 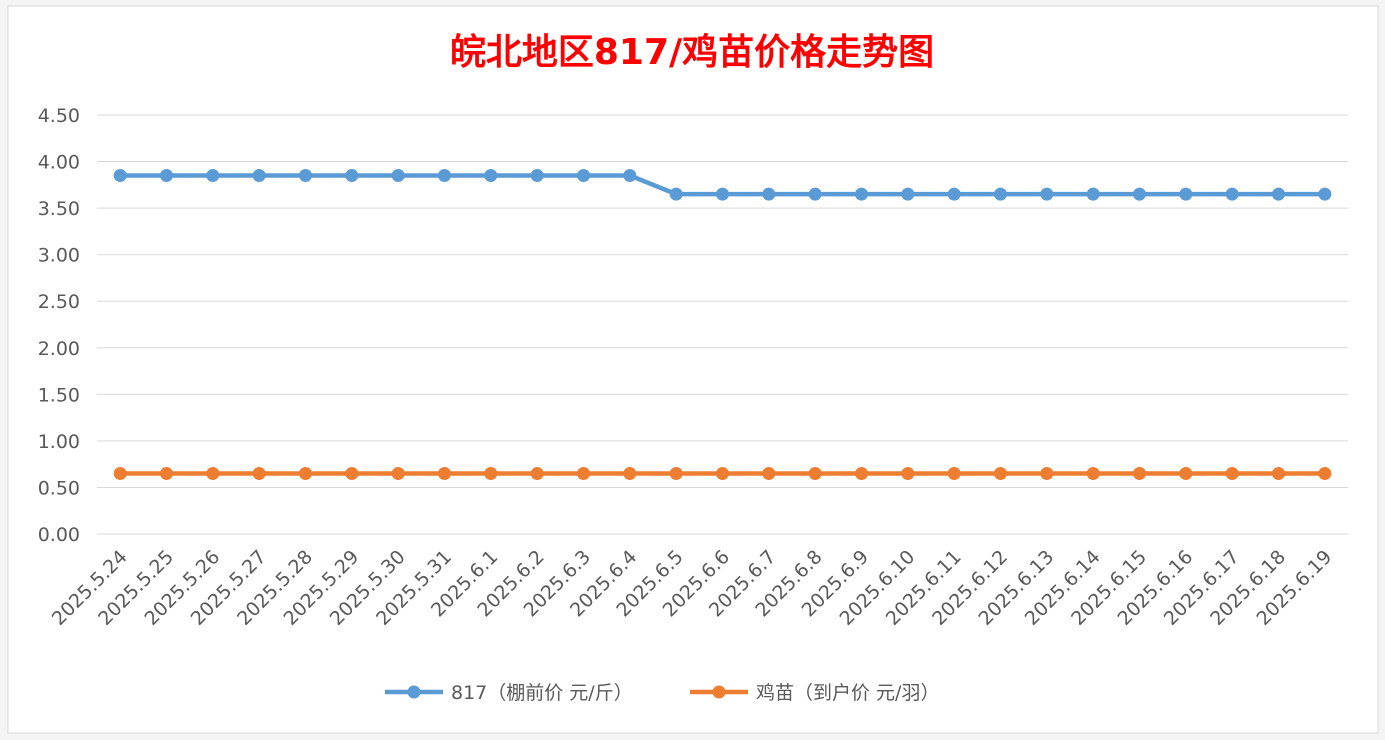 What do you see at coordinates (59, 395) in the screenshot?
I see `y-tick-label: 1.50` at bounding box center [59, 395].